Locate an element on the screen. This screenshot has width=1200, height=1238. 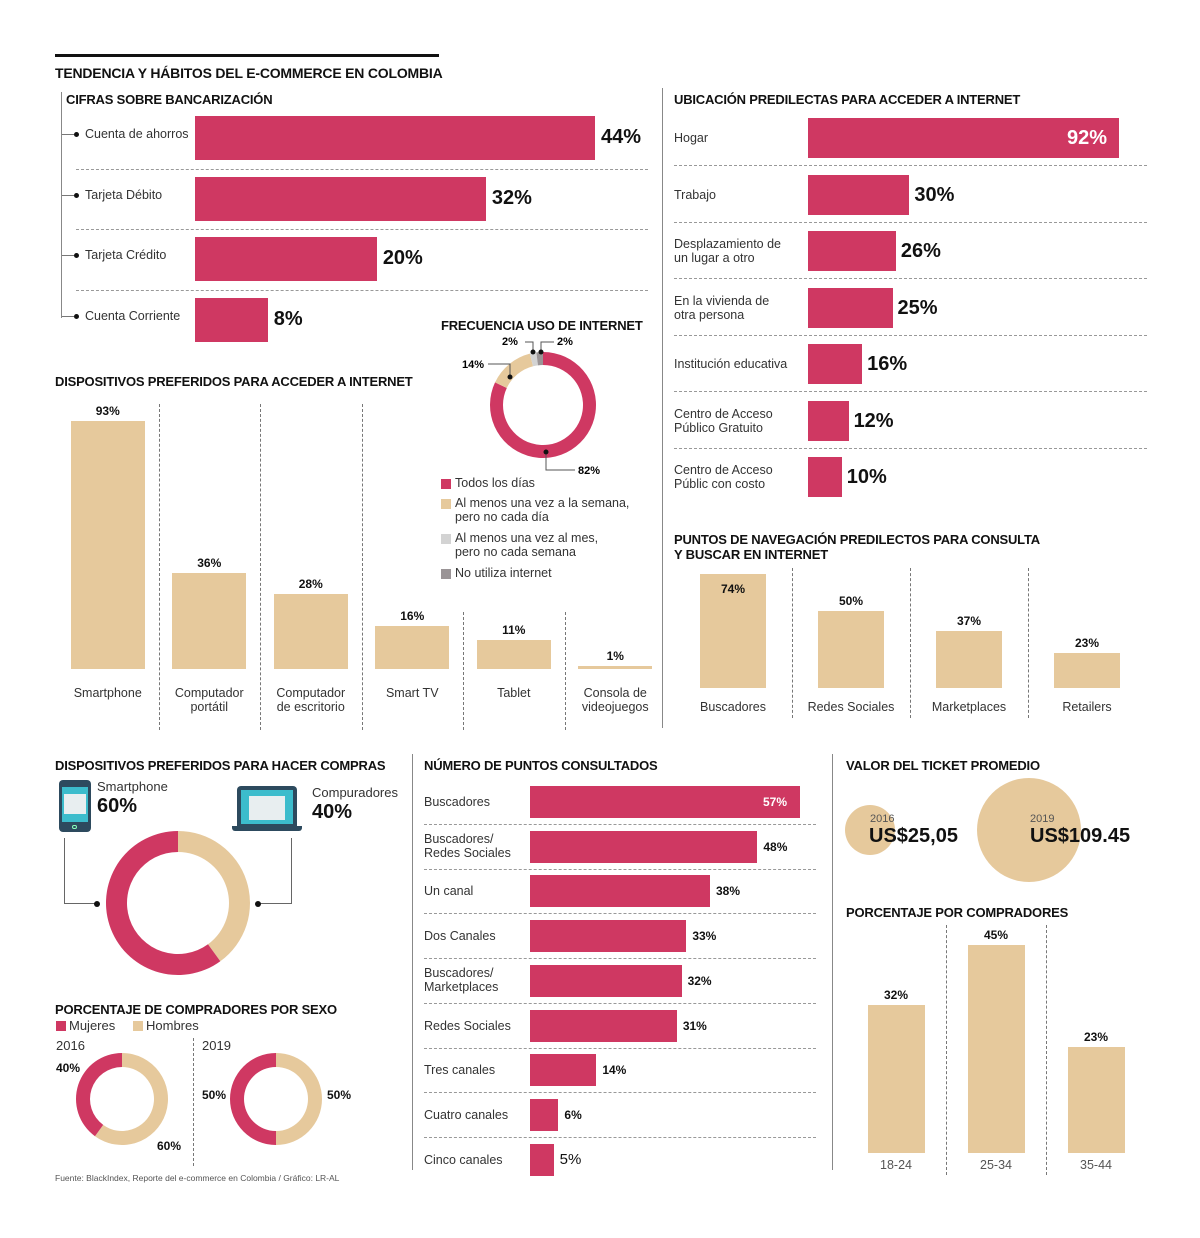
ticket-2016-bubble is located at coordinates (870, 830).